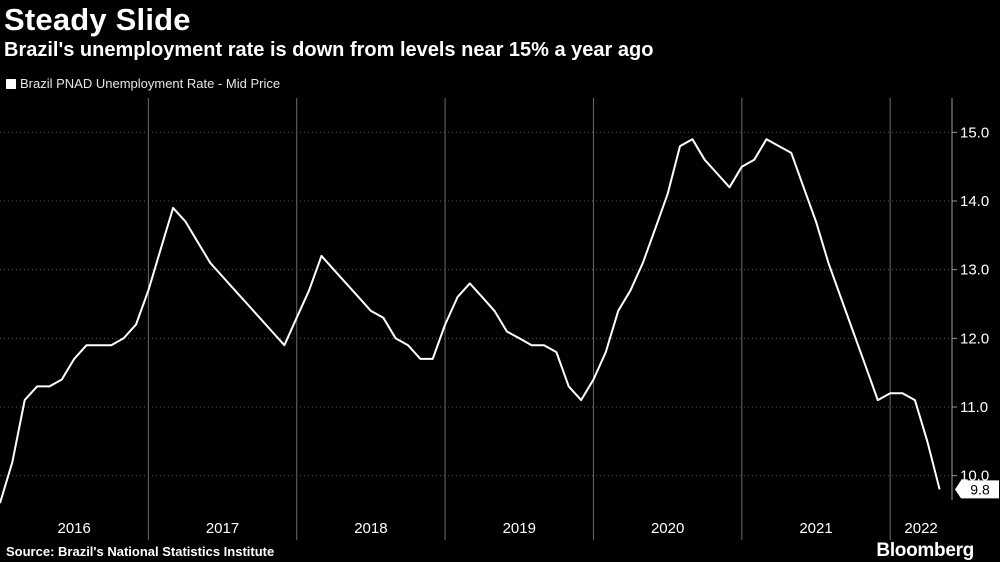 Image resolution: width=1000 pixels, height=562 pixels. Describe the element at coordinates (11, 83) in the screenshot. I see `legend-swatch` at that location.